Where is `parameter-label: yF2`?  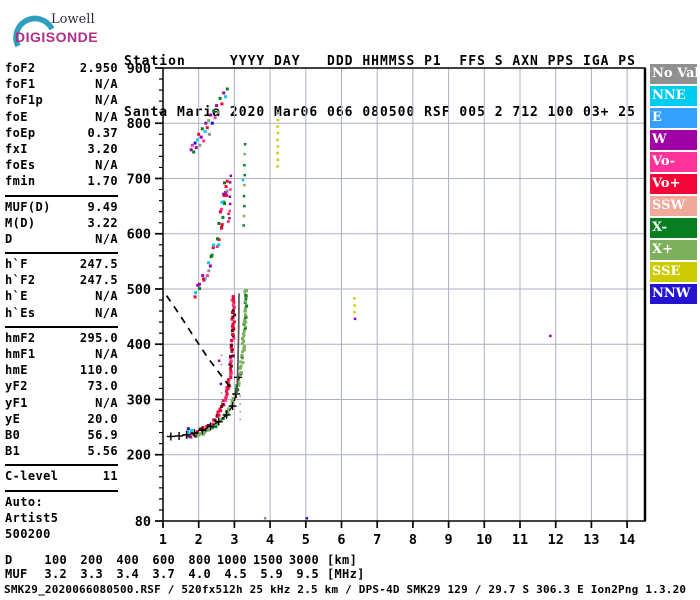
parameter-label: yF2 is located at coordinates (16, 386).